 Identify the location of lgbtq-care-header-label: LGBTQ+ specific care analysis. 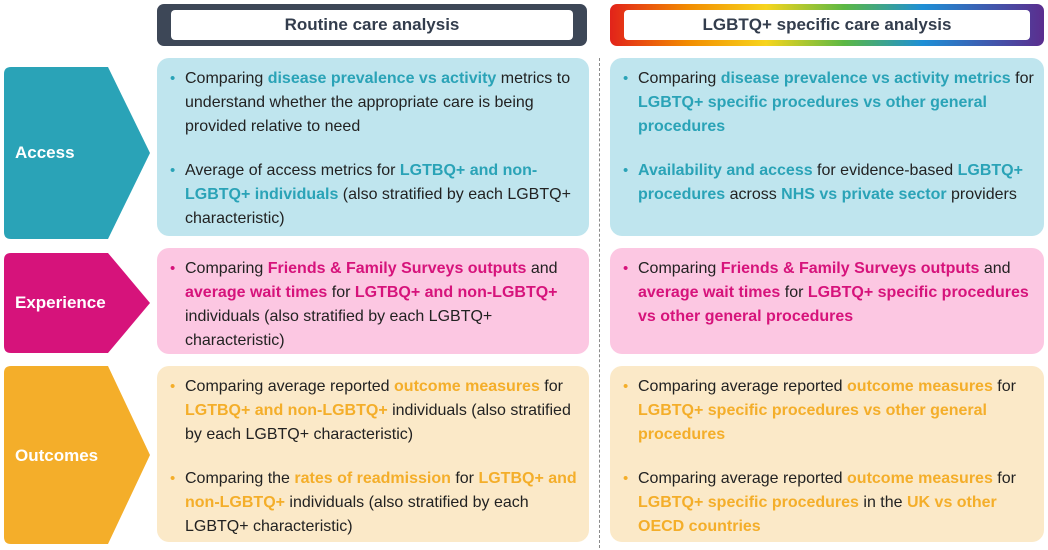
(827, 25).